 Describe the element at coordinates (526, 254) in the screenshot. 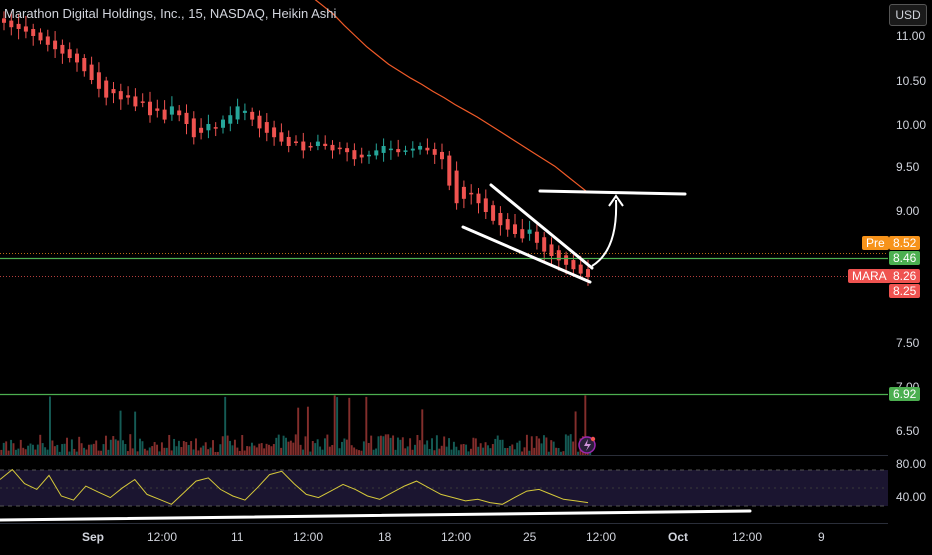

I see `wedge-lower-line` at that location.